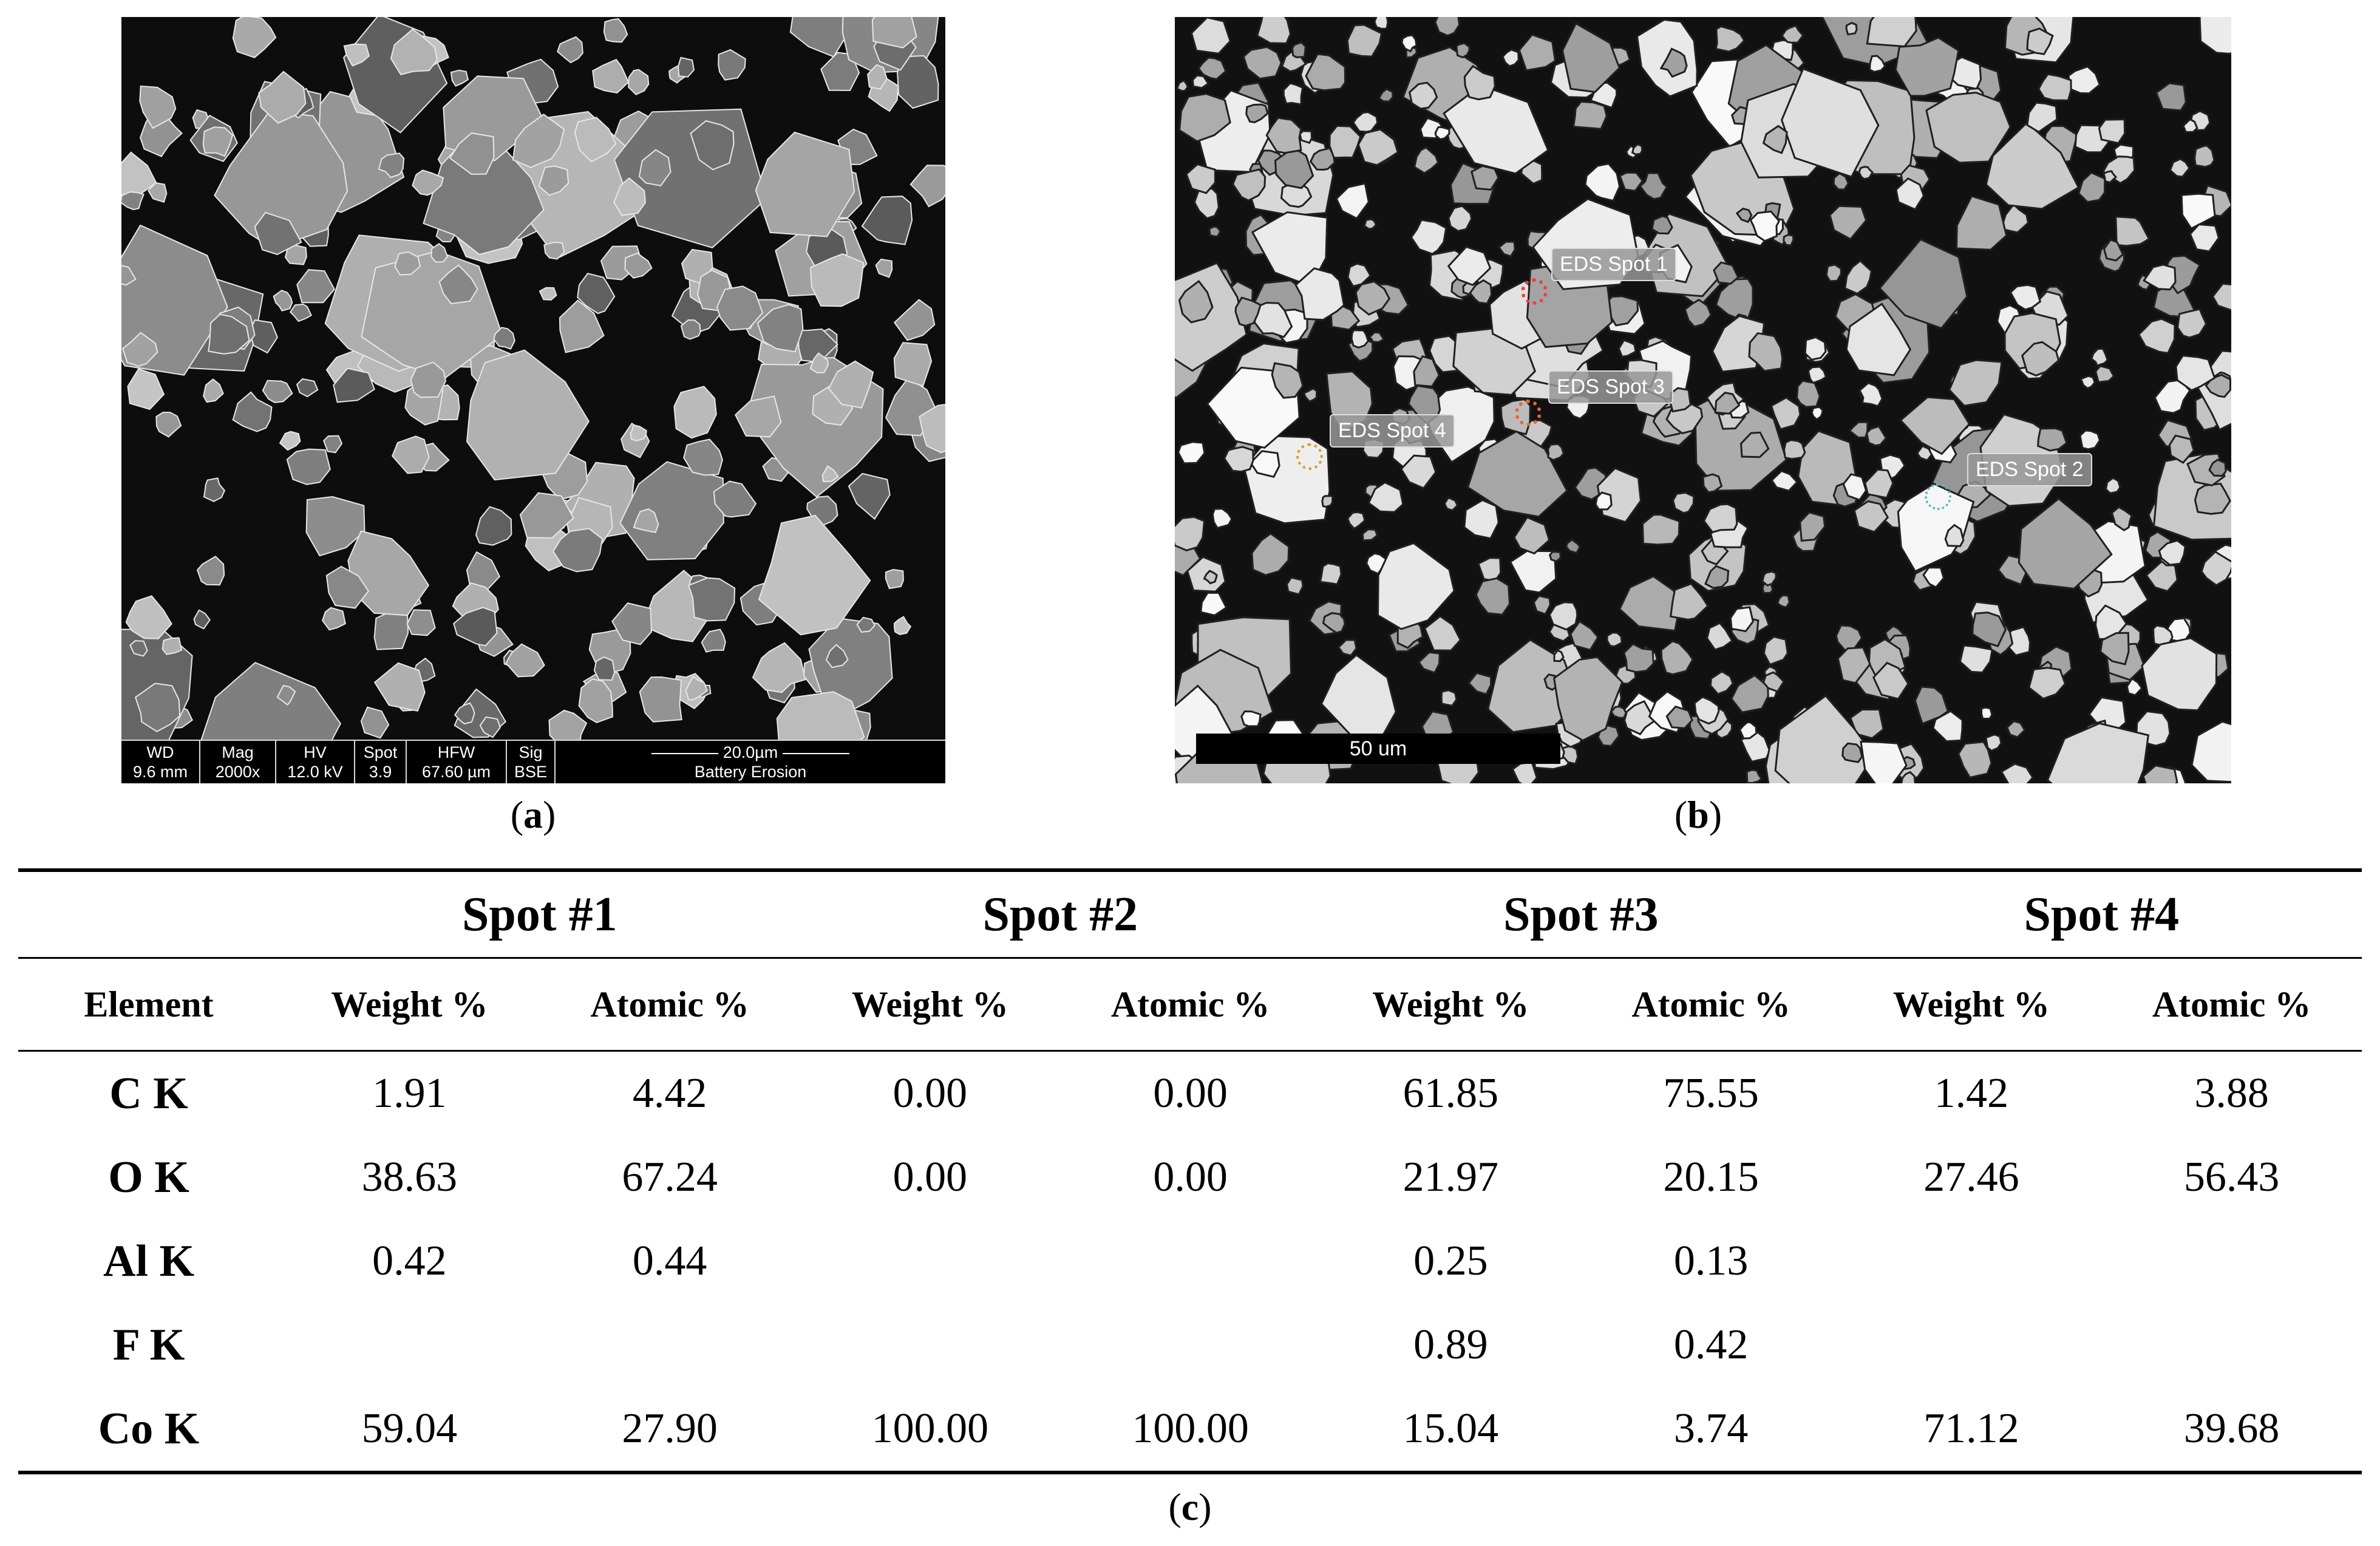 Image resolution: width=2380 pixels, height=1546 pixels. Describe the element at coordinates (148, 1177) in the screenshot. I see `element-cell: O K` at that location.